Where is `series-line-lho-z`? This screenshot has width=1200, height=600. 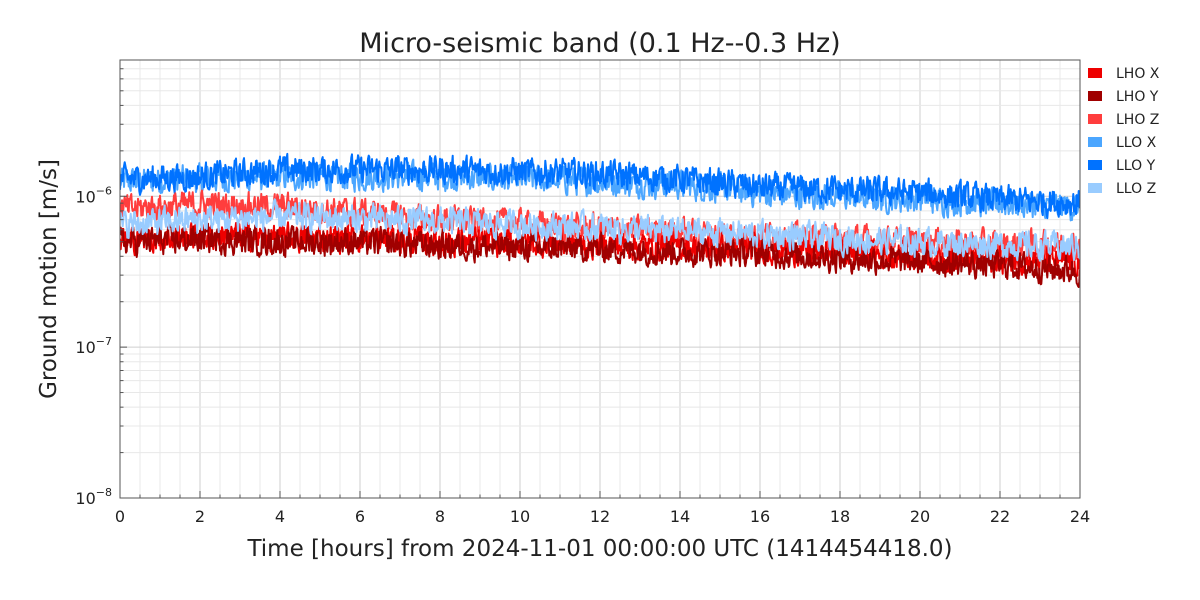
series-line-lho-z is located at coordinates (600, 225).